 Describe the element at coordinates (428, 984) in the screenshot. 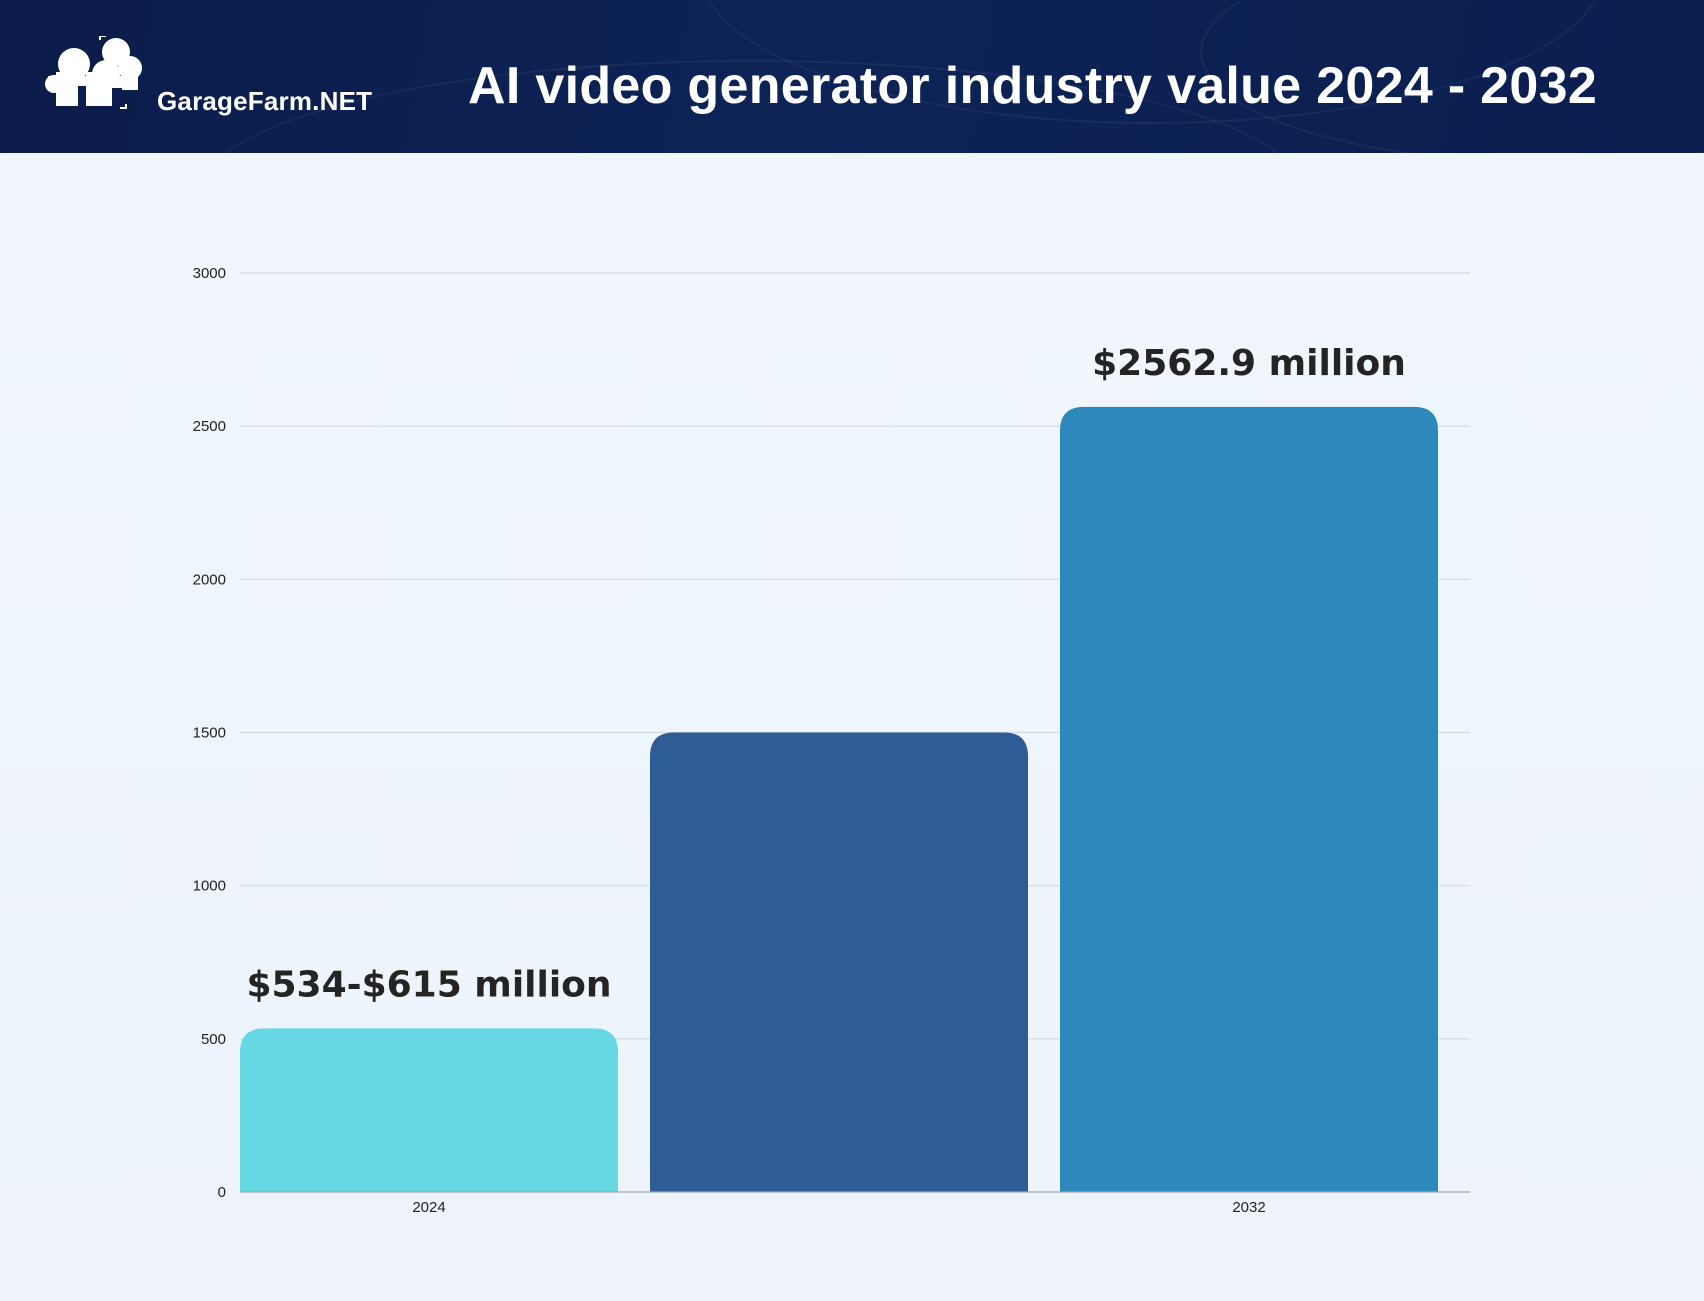

I see `data-label: $534-$615 million` at that location.